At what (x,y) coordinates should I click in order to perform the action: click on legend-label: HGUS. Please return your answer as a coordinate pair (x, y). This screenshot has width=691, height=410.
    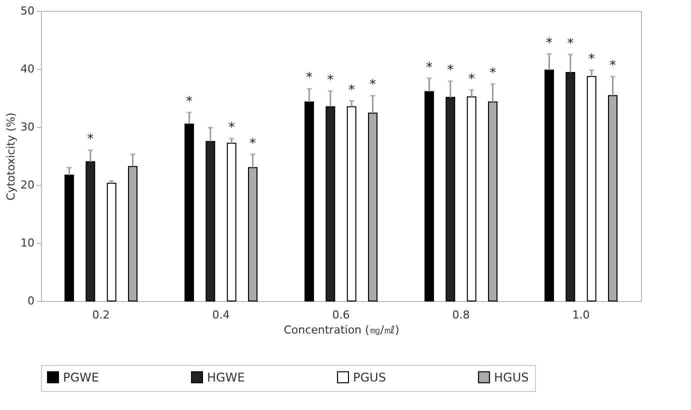
    Looking at the image, I should click on (511, 377).